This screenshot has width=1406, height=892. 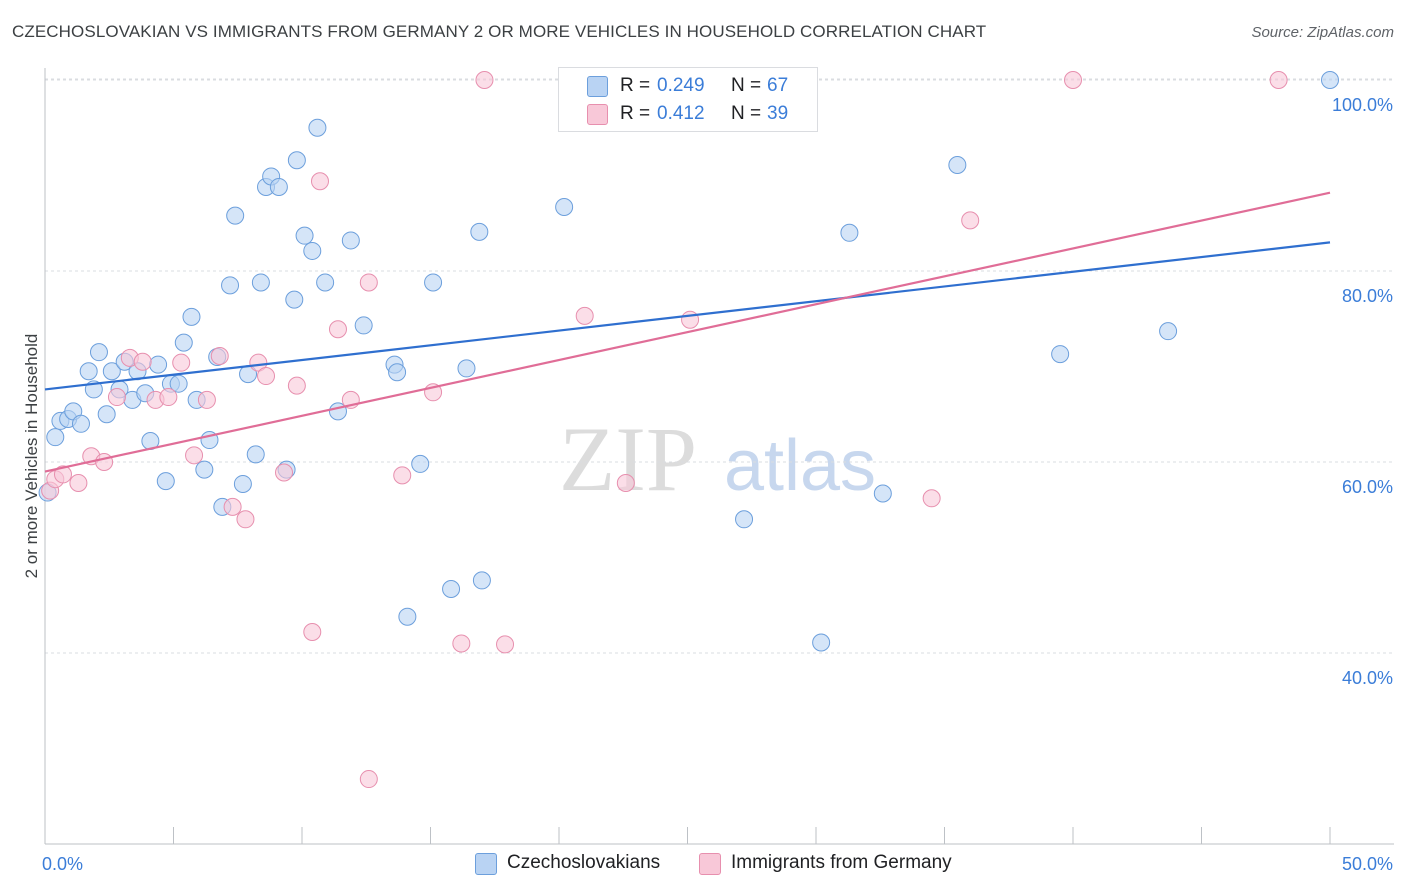 What do you see at coordinates (628, 459) in the screenshot?
I see `watermark-zip: ZIP` at bounding box center [628, 459].